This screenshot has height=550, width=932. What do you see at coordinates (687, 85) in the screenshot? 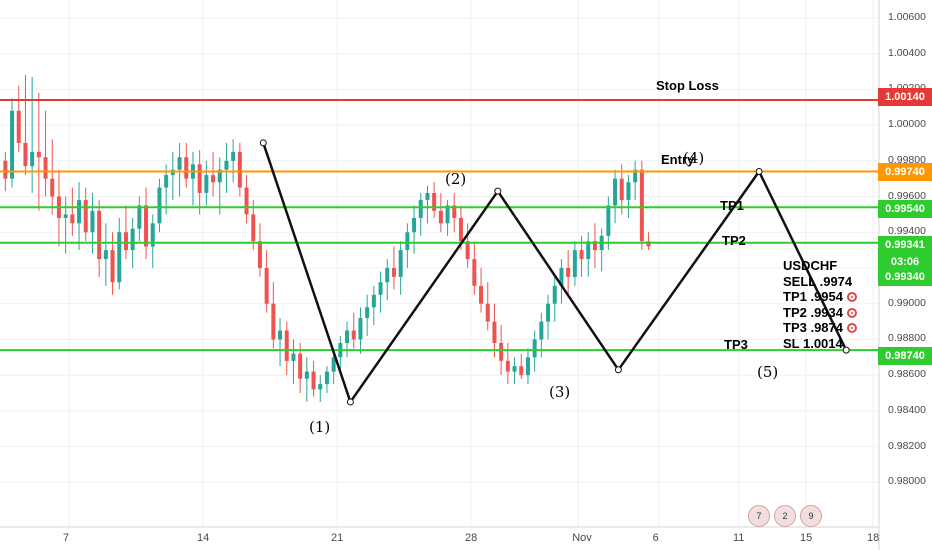
I see `stop-loss-label: Stop Loss` at bounding box center [687, 85].